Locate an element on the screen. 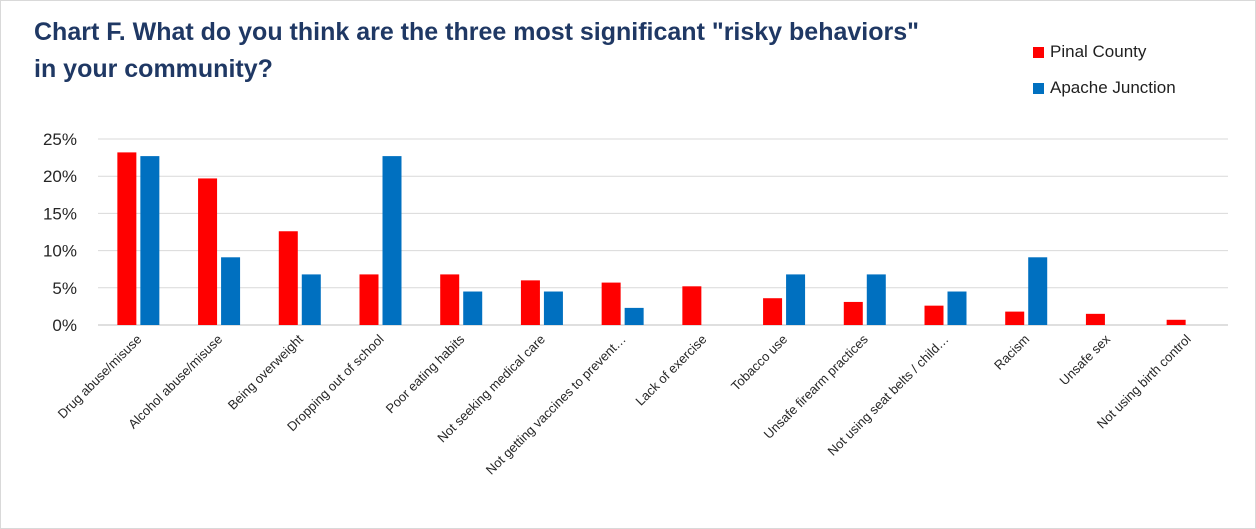 This screenshot has width=1256, height=529. legend: Pinal County Apache Junction is located at coordinates (1104, 70).